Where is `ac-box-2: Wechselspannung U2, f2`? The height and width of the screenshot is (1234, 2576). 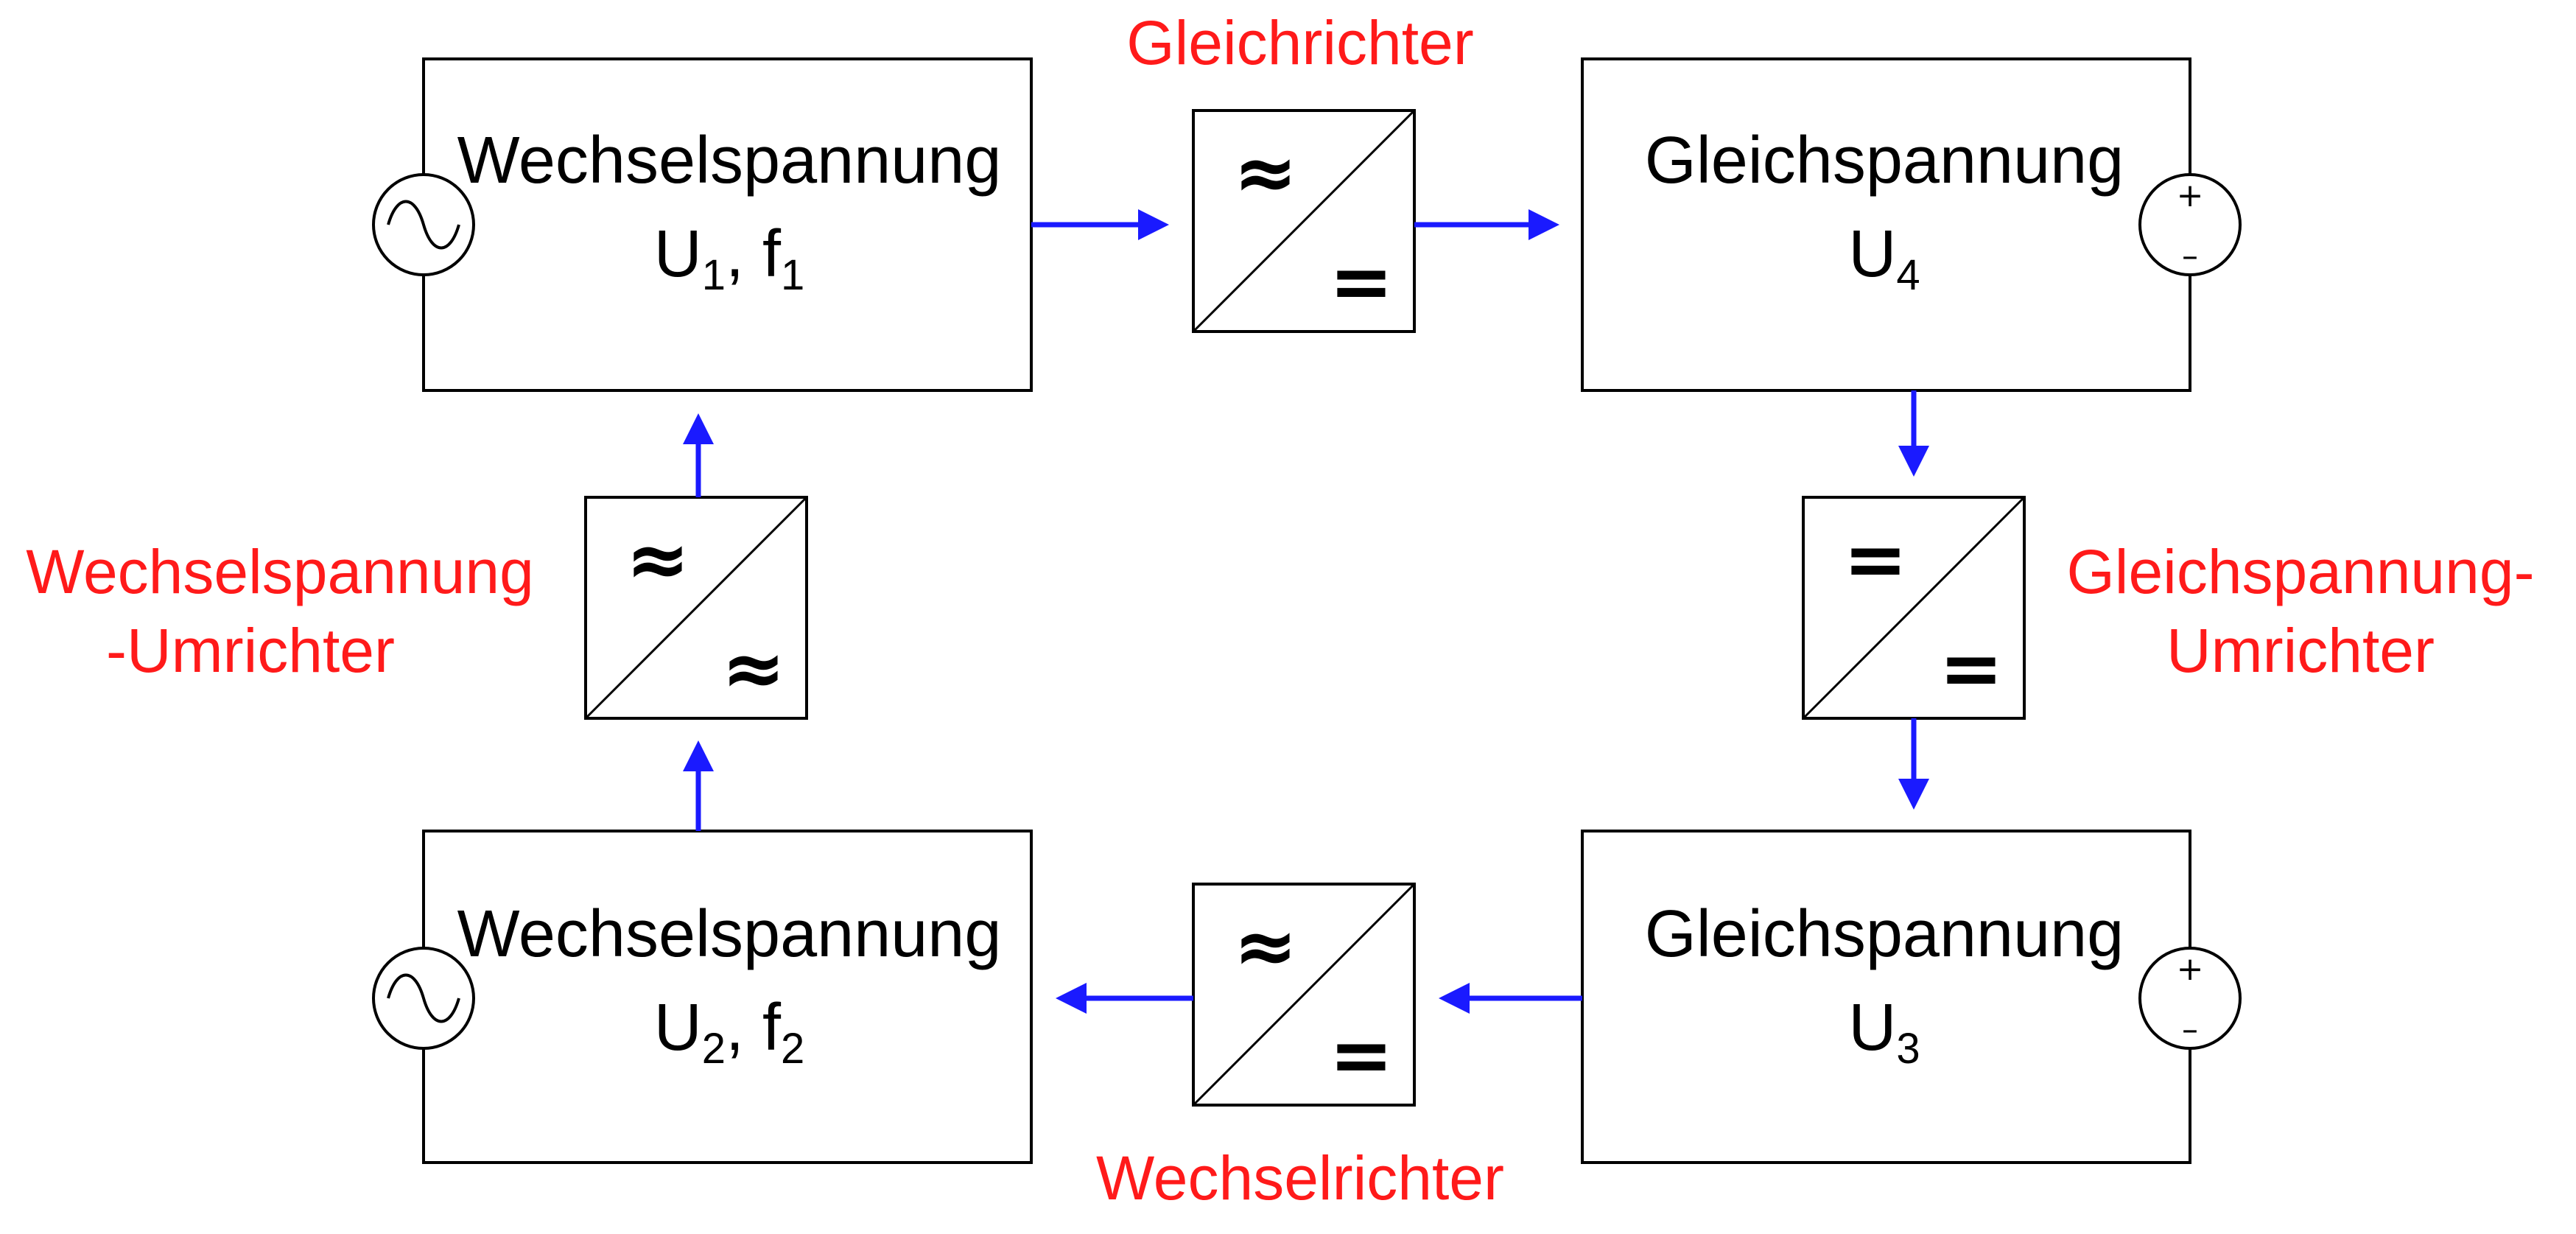 ac-box-2: Wechselspannung U2, f2 is located at coordinates (702, 997).